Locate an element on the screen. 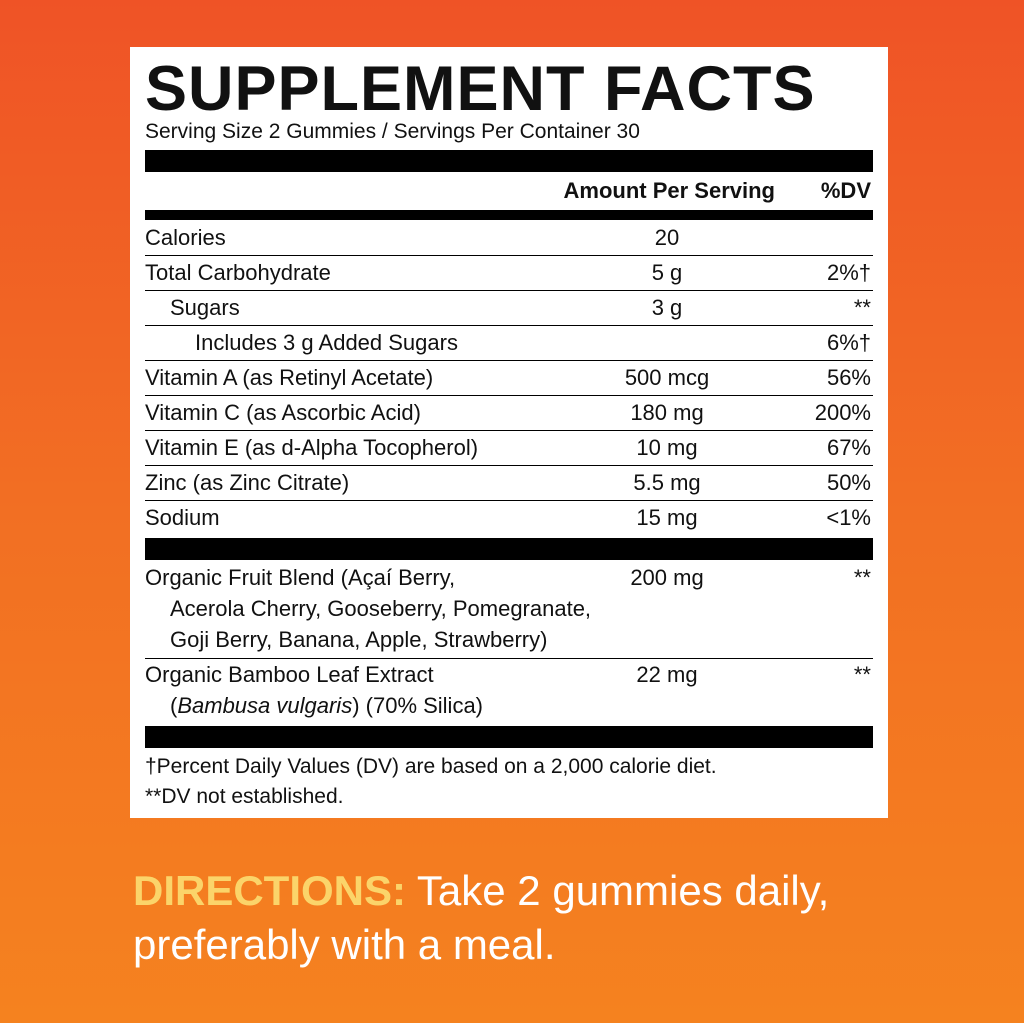  directions-label: DIRECTIONS: is located at coordinates (269, 890).